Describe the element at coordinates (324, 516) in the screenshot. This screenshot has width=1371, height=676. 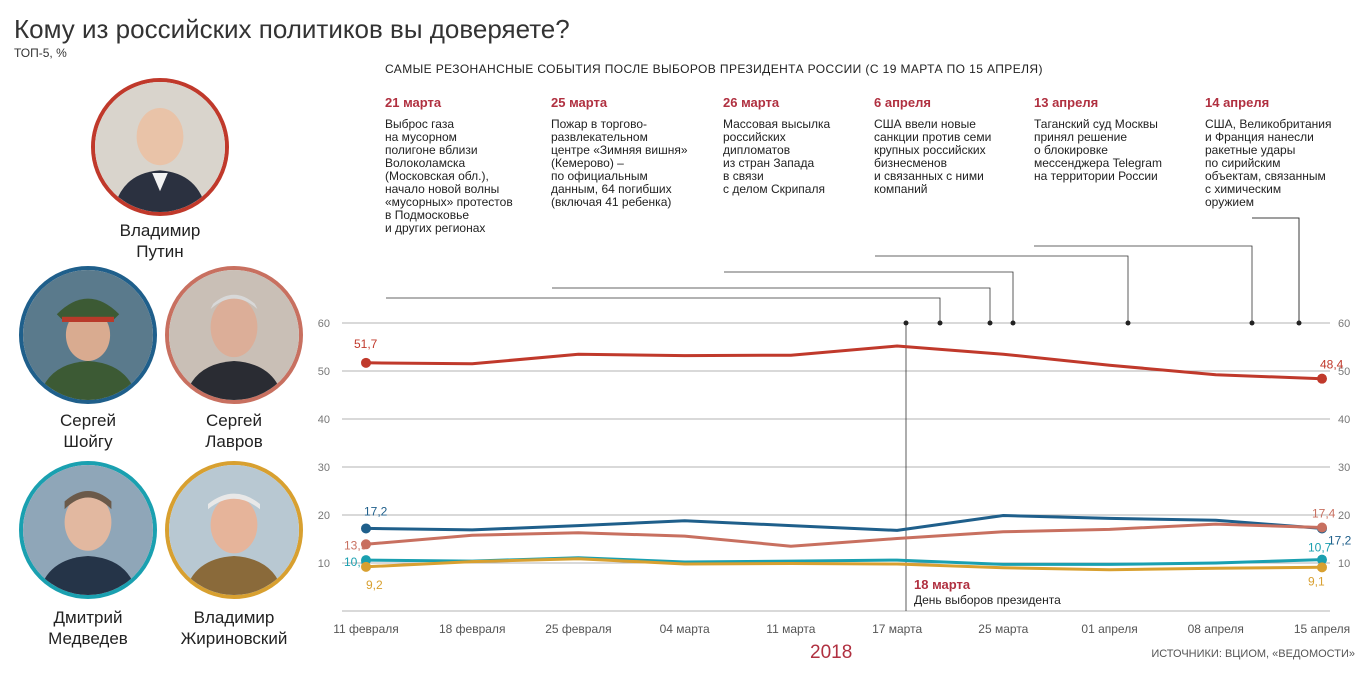
I see `y-tick-label-left: 20` at that location.